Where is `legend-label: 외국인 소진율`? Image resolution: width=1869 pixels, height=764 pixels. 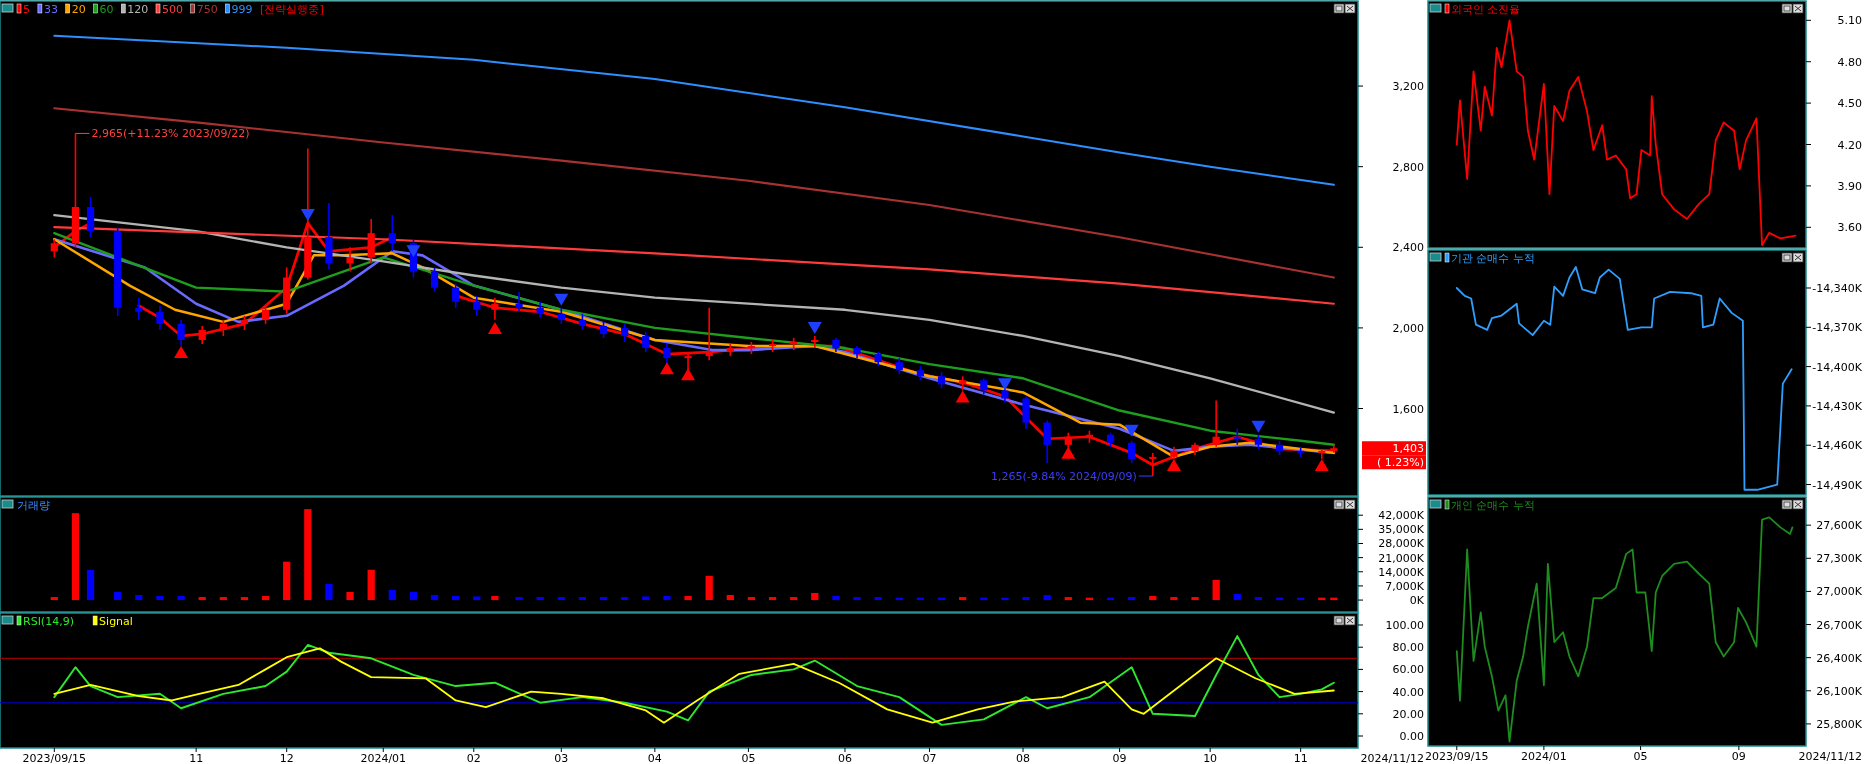 legend-label: 외국인 소진율 is located at coordinates (1486, 9).